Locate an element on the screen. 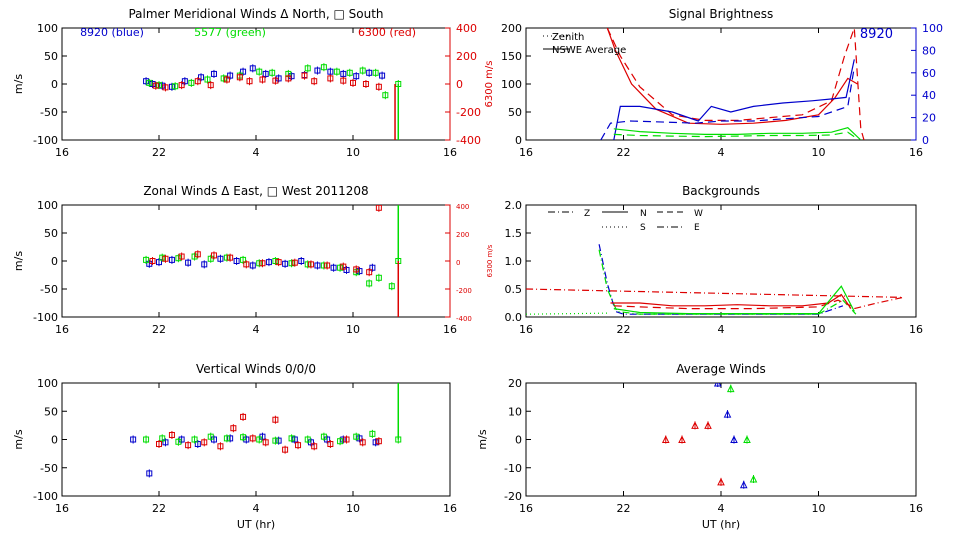  legend-entry: W is located at coordinates (698, 214).